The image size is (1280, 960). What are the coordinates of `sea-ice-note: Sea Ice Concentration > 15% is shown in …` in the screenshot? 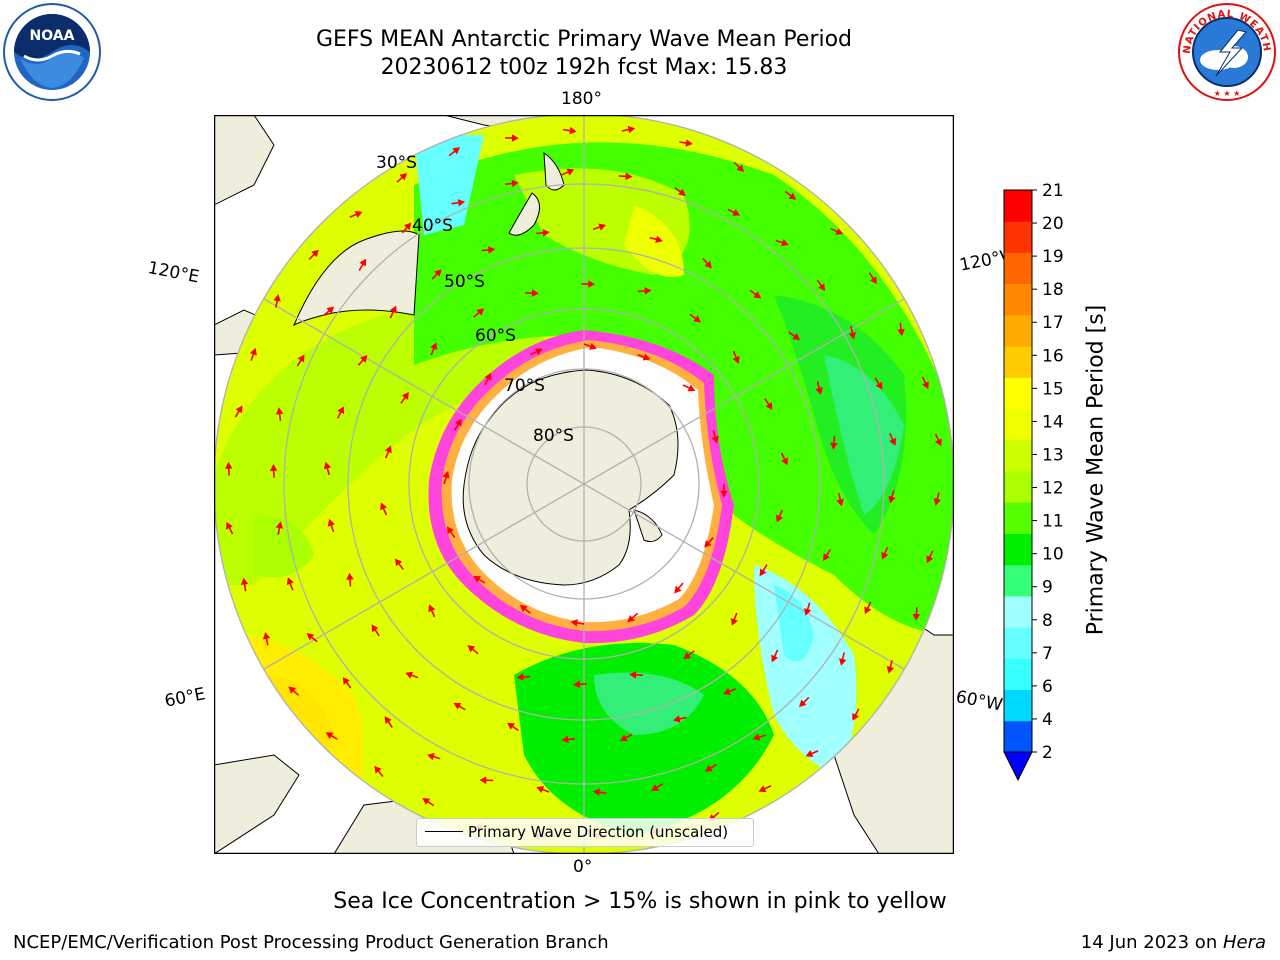 It's located at (640, 901).